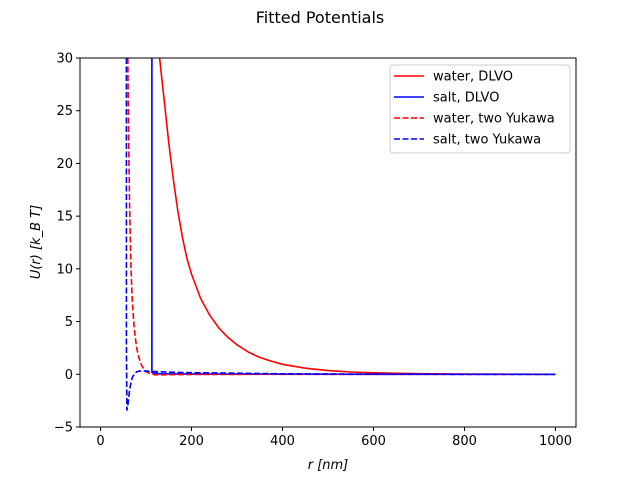 The width and height of the screenshot is (640, 480). Describe the element at coordinates (320, 17) in the screenshot. I see `chart-title: Fitted Potentials` at that location.